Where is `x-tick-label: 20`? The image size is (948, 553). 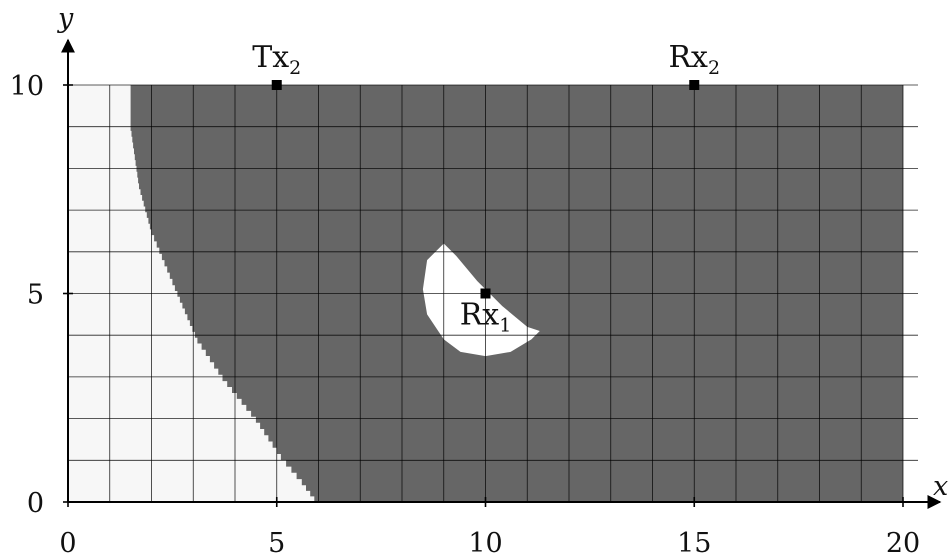 x-tick-label: 20 is located at coordinates (903, 540).